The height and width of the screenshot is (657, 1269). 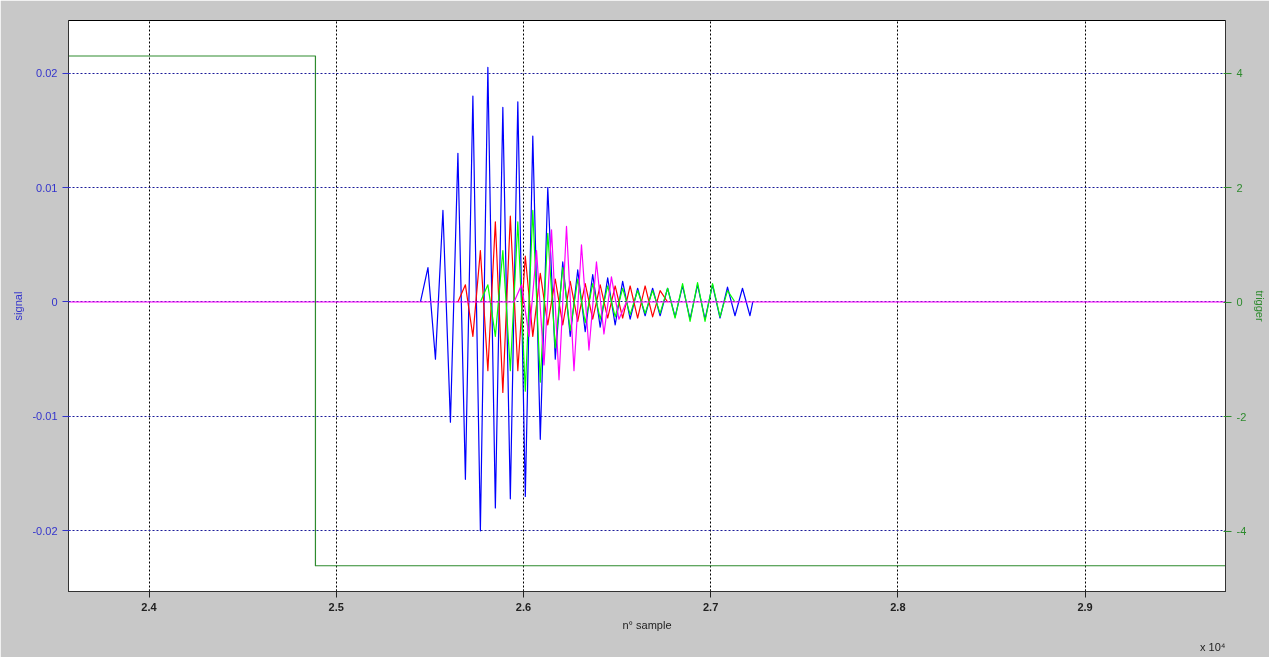 I want to click on x-tick-label: 2.8, so click(x=898, y=606).